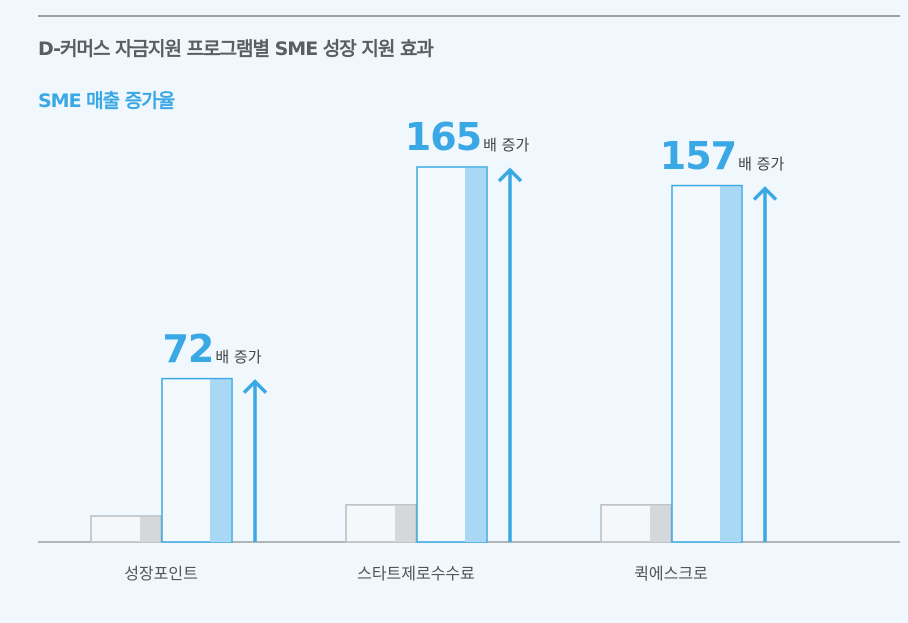  What do you see at coordinates (236, 49) in the screenshot?
I see `page-title: D-커머스 자금지원 프로그램별 SME 성장 지원 효과` at bounding box center [236, 49].